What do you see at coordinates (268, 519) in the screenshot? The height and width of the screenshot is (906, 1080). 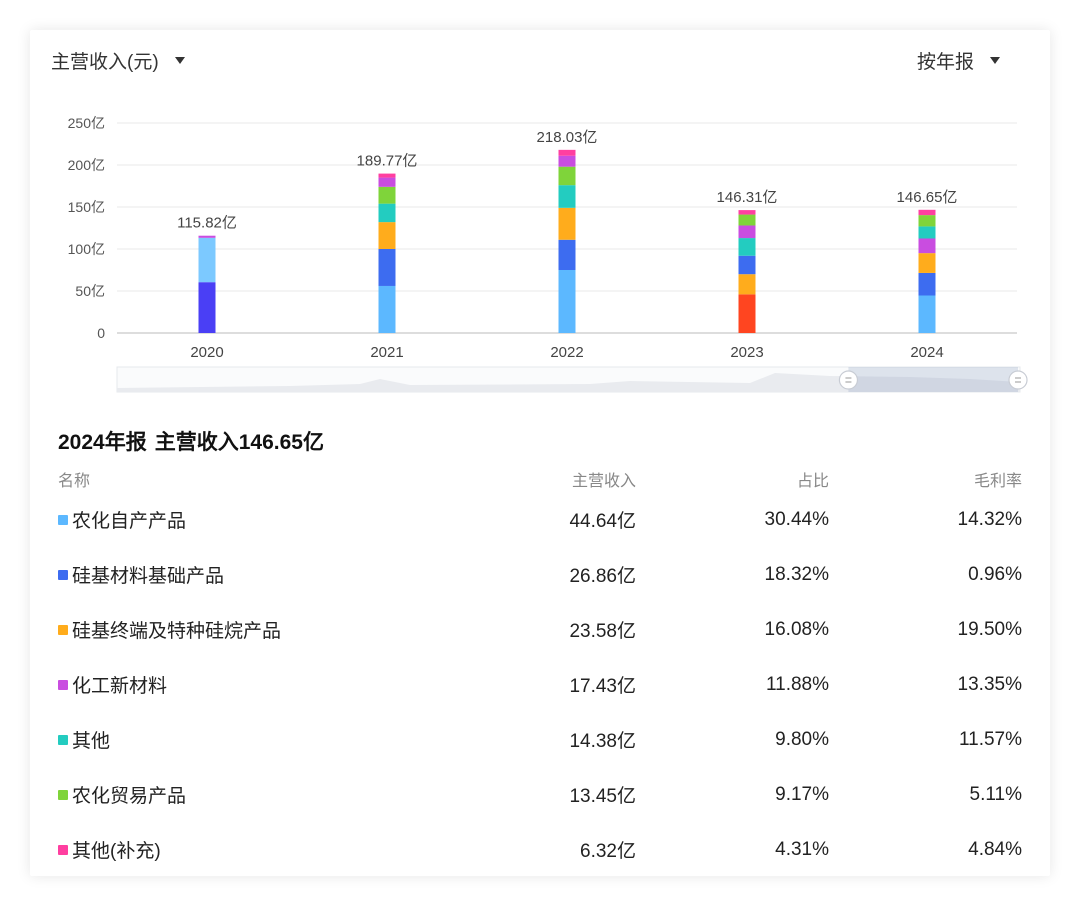 I see `segment-name-cell: 农化自产产品` at bounding box center [268, 519].